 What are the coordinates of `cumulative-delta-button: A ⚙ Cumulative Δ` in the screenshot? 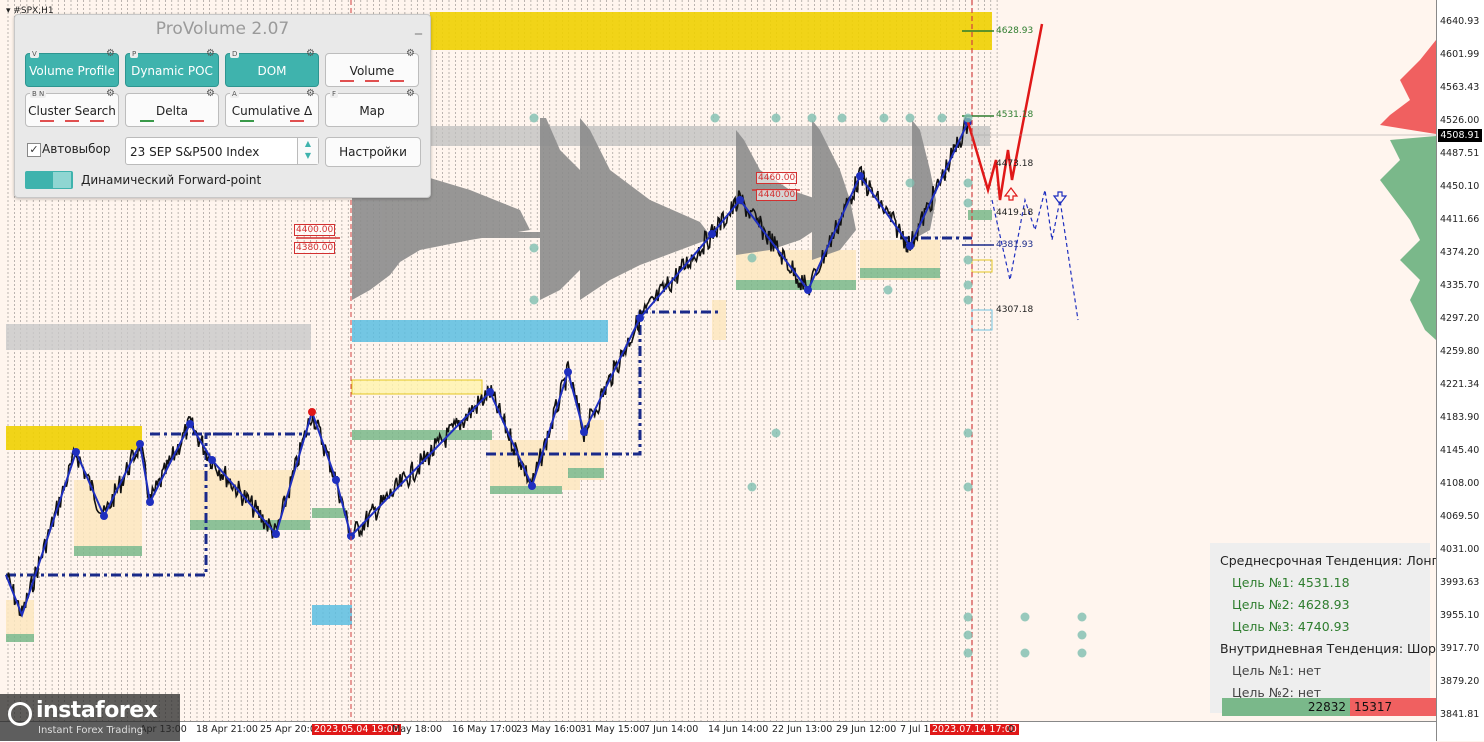 It's located at (272, 108).